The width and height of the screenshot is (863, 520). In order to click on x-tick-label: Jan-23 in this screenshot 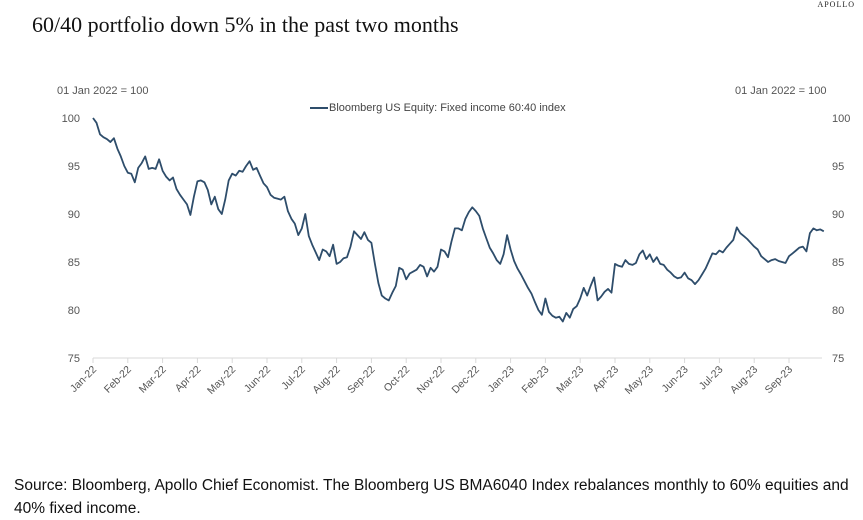, I will do `click(501, 379)`.